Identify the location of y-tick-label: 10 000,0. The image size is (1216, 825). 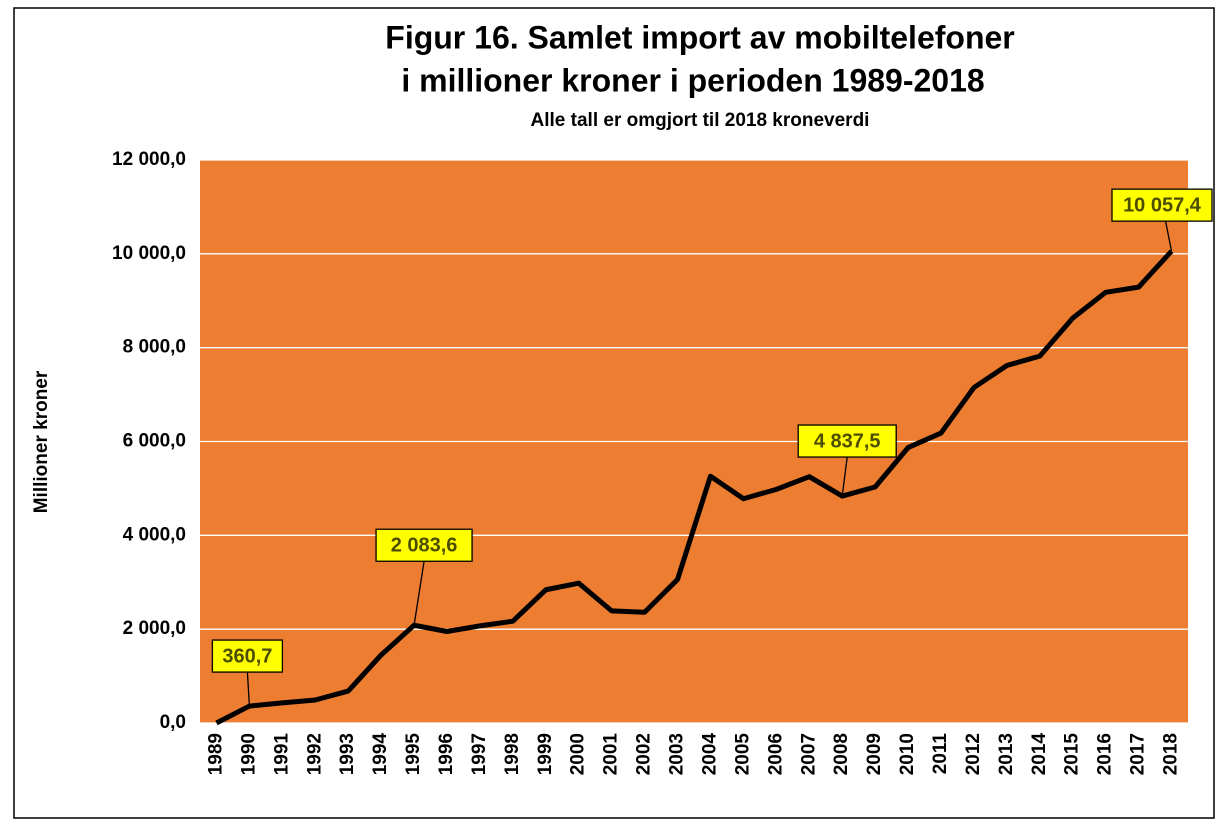
(149, 253).